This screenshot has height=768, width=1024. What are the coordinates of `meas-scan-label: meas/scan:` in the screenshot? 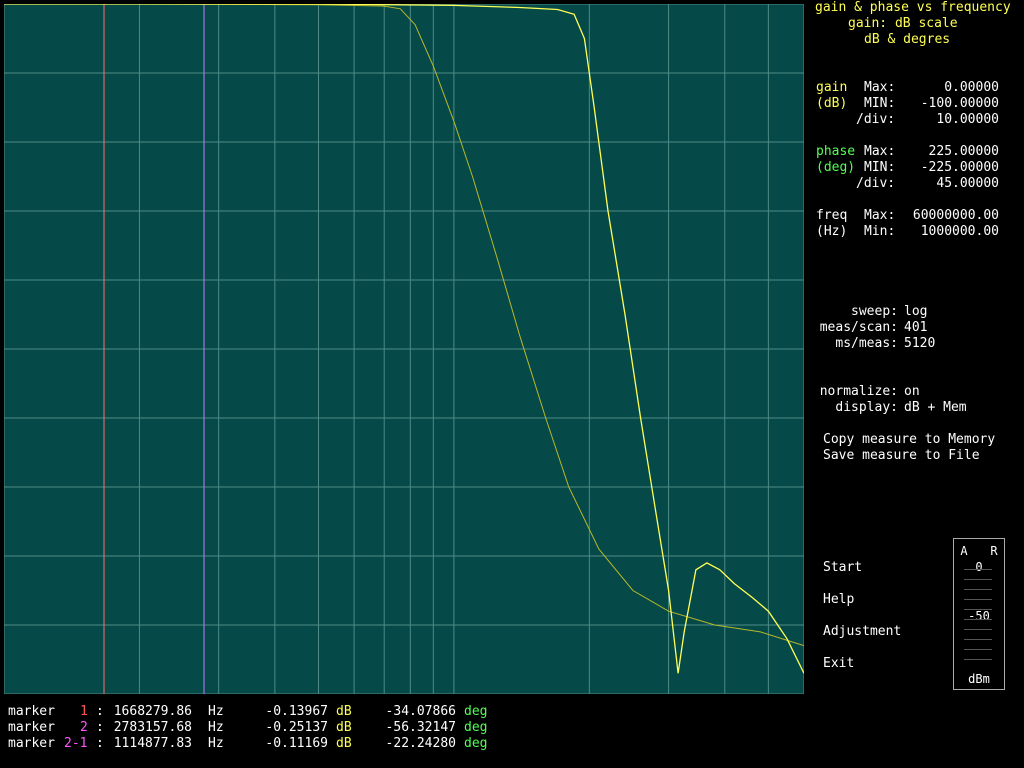 It's located at (858, 327).